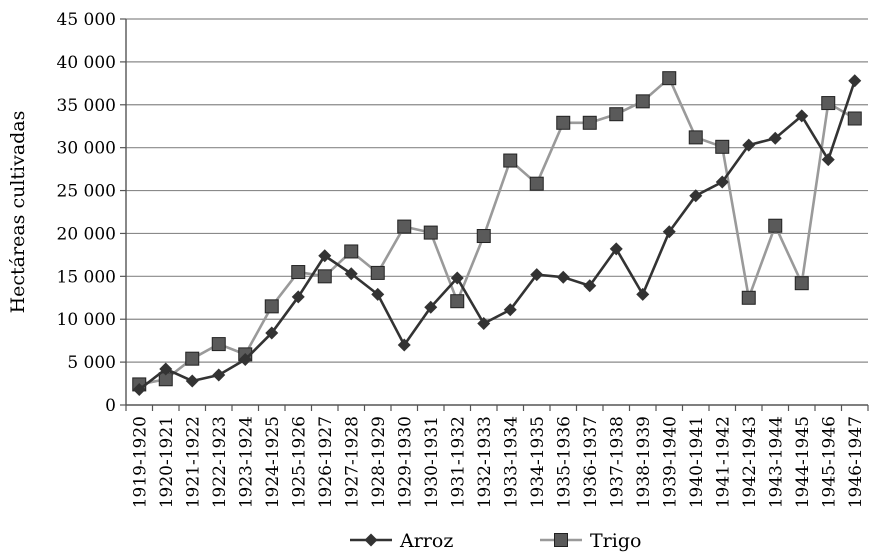 Image resolution: width=874 pixels, height=553 pixels. I want to click on legend-item-trigo: Trigo, so click(590, 541).